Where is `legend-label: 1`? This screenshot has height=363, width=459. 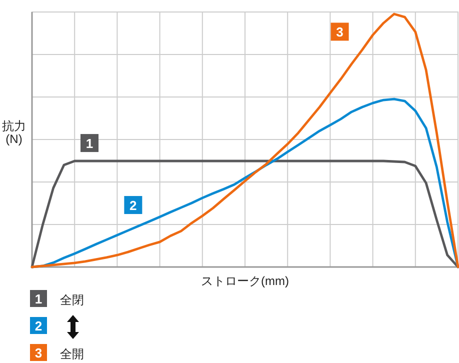
legend-label: 1 is located at coordinates (38, 299).